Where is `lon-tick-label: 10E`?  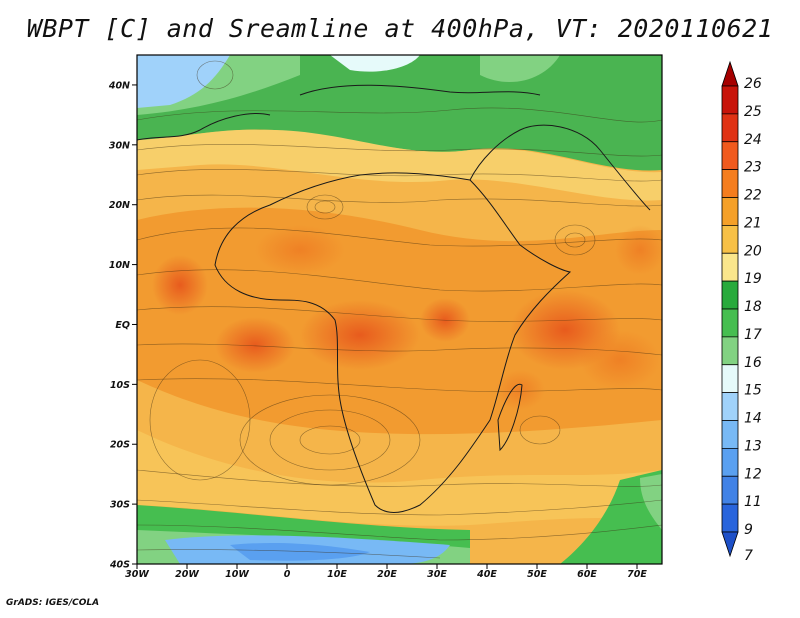
lon-tick-label: 10E is located at coordinates (337, 574).